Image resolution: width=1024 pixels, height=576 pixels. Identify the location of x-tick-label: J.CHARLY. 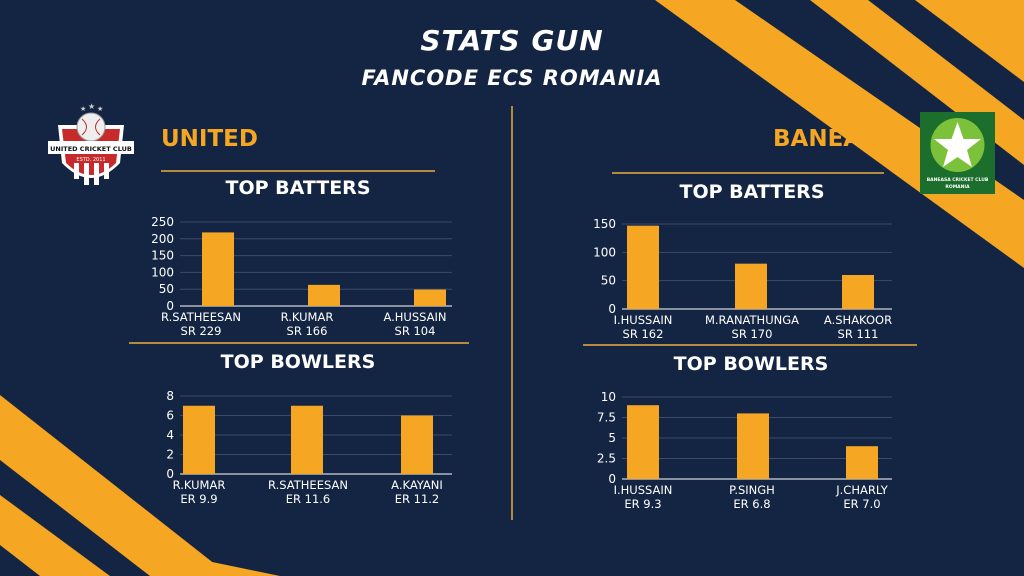
(861, 490).